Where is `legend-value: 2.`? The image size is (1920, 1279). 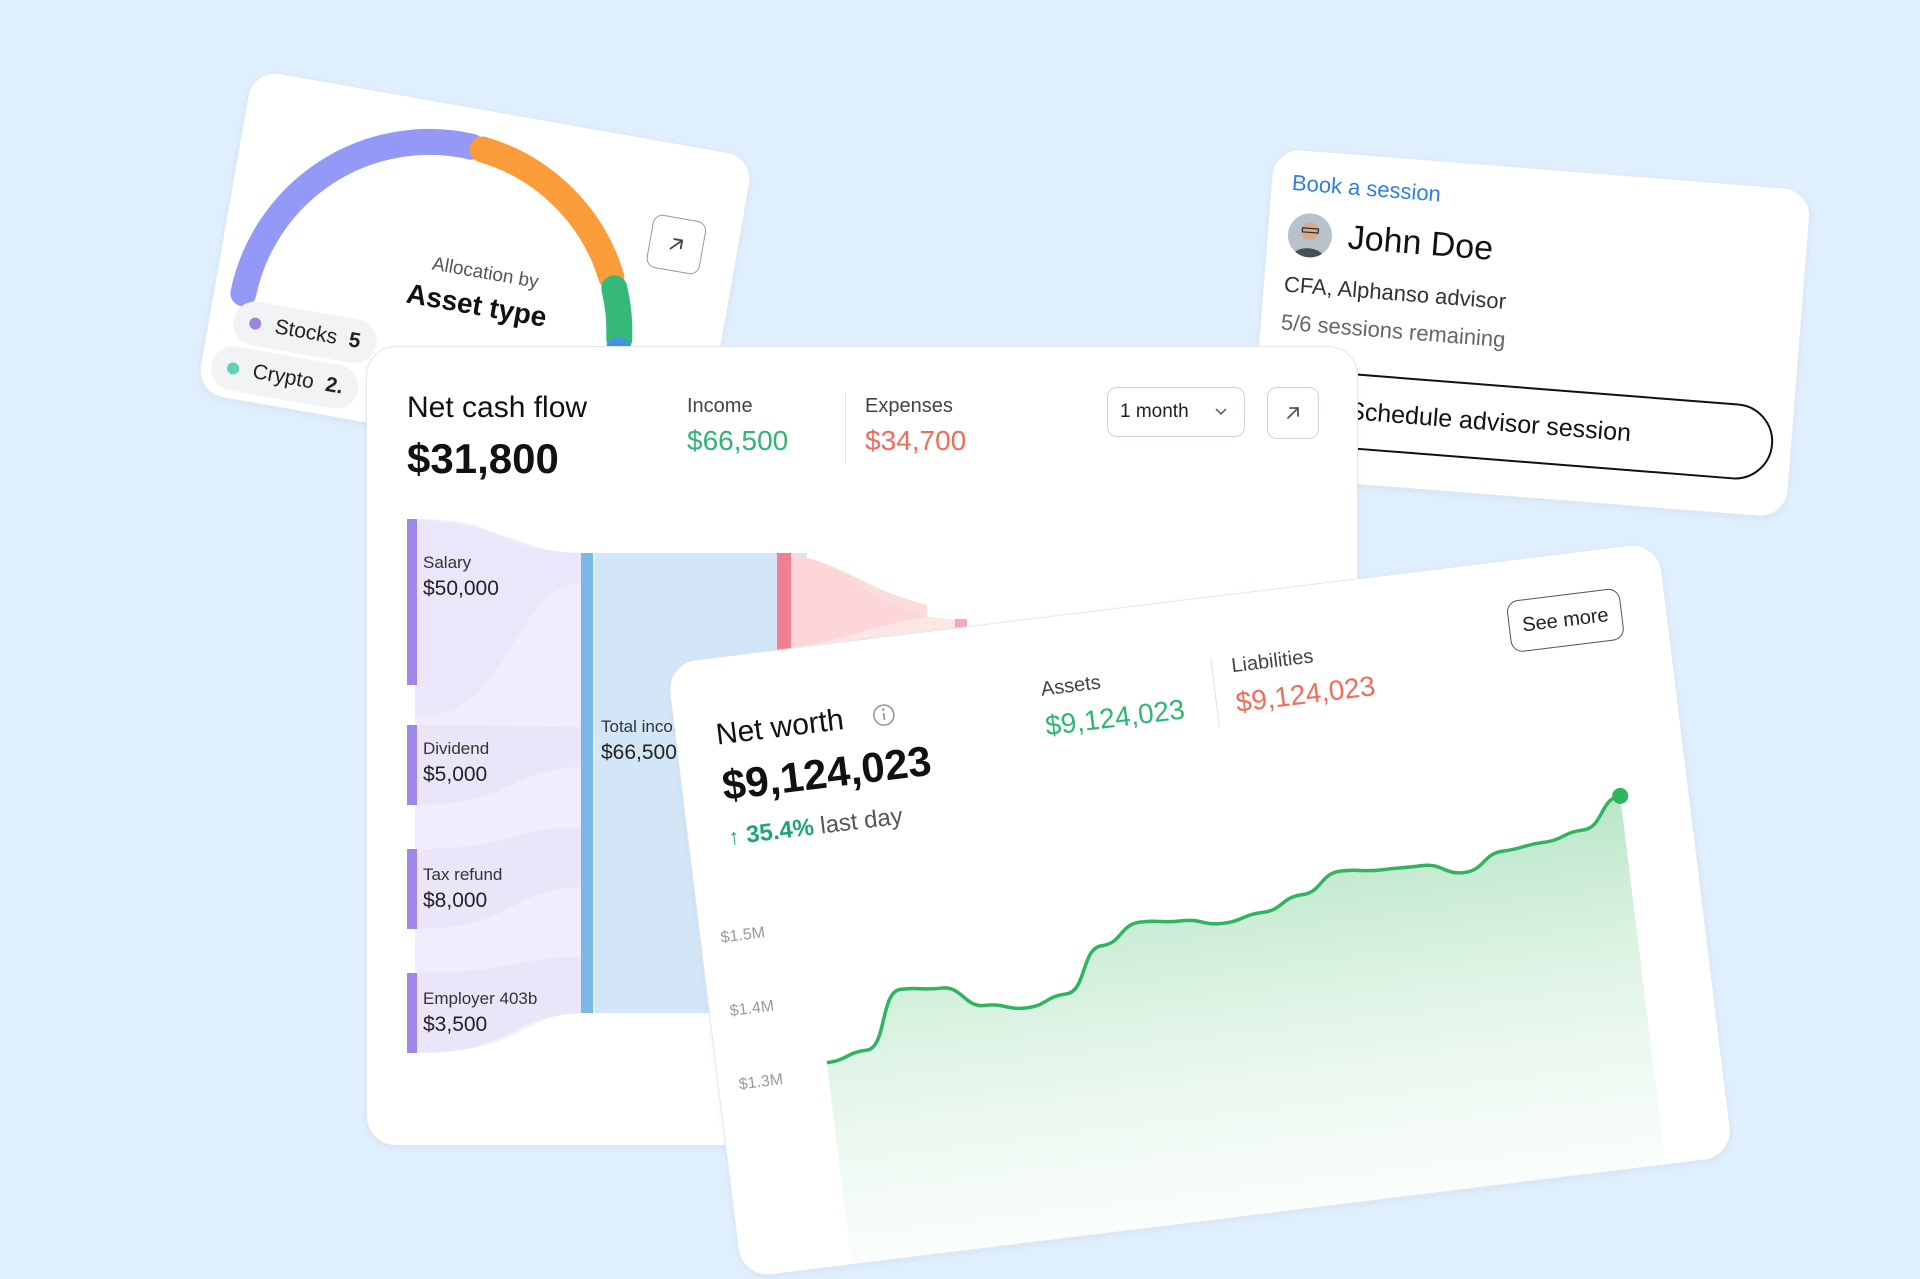 legend-value: 2. is located at coordinates (334, 385).